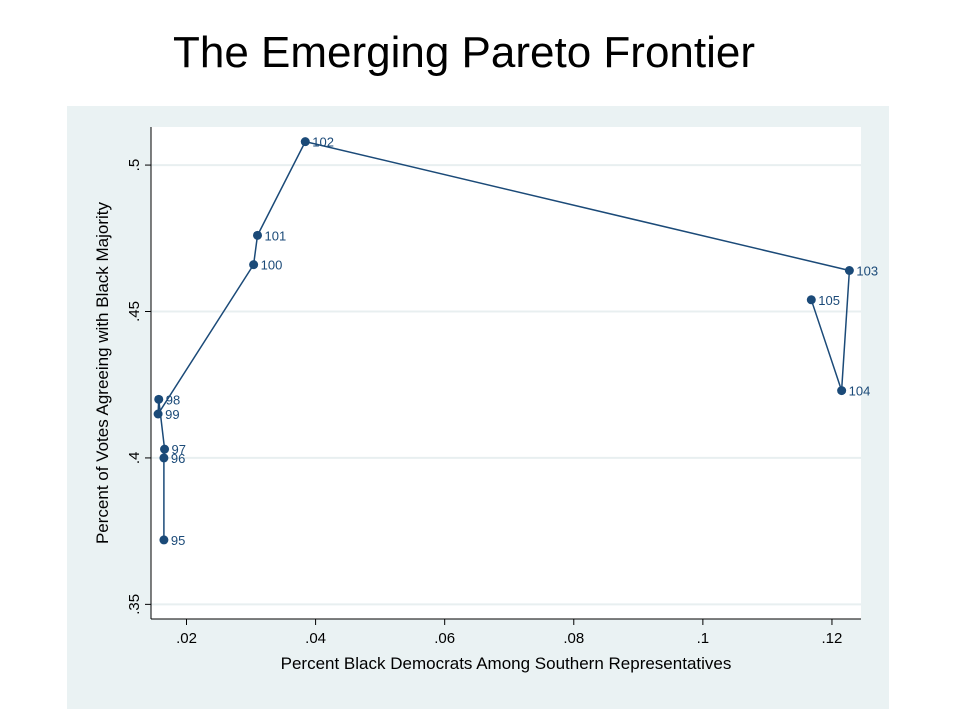 This screenshot has height=720, width=960. What do you see at coordinates (867, 271) in the screenshot?
I see `point-label-103: 103` at bounding box center [867, 271].